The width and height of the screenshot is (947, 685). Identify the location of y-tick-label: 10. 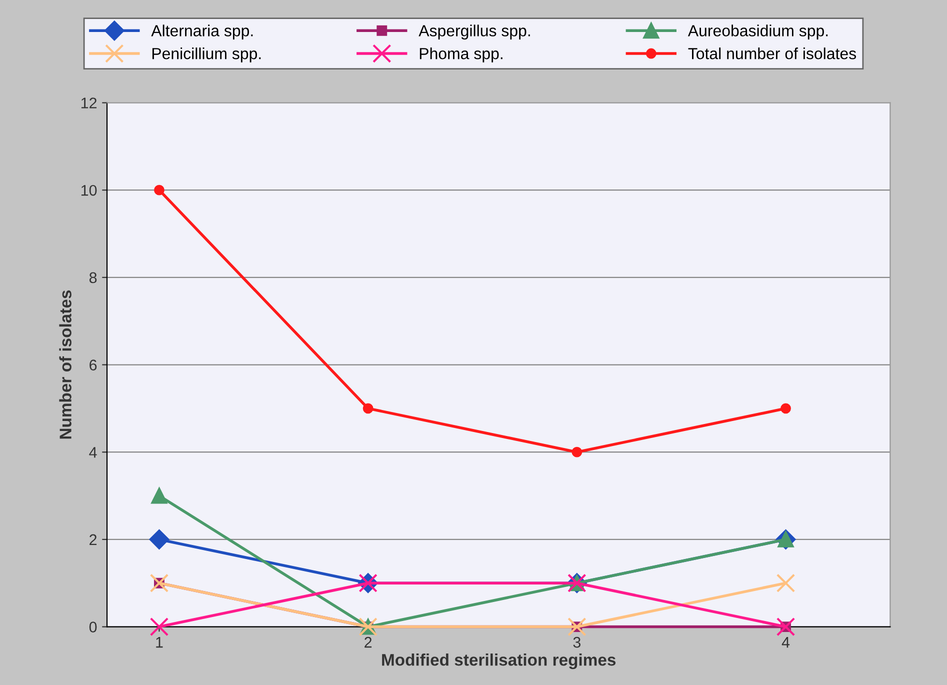
(89, 190).